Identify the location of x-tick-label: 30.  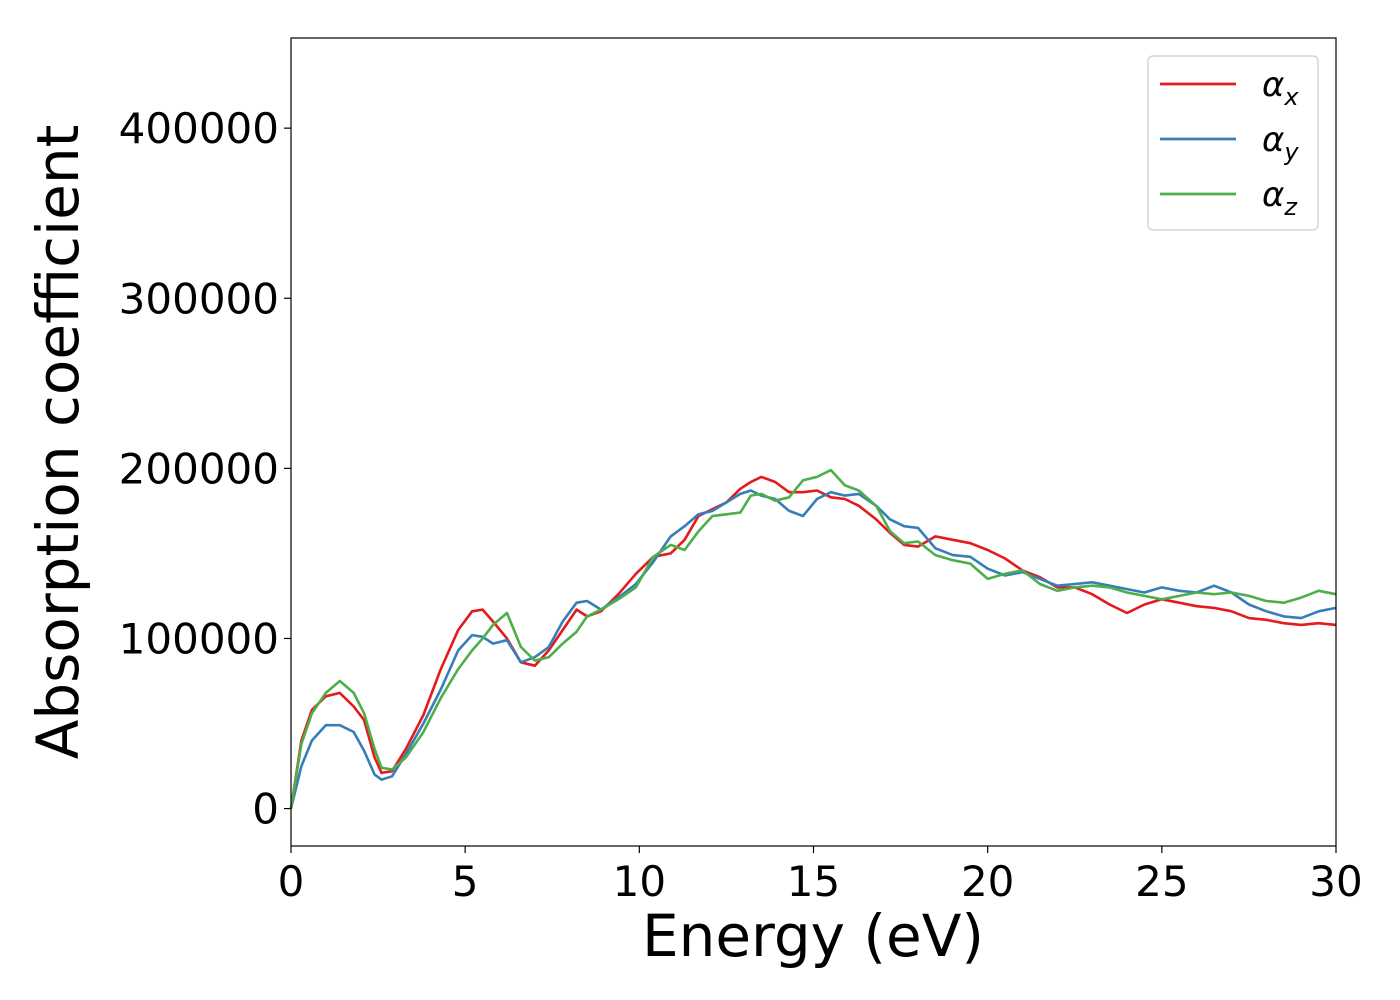
(1335, 881).